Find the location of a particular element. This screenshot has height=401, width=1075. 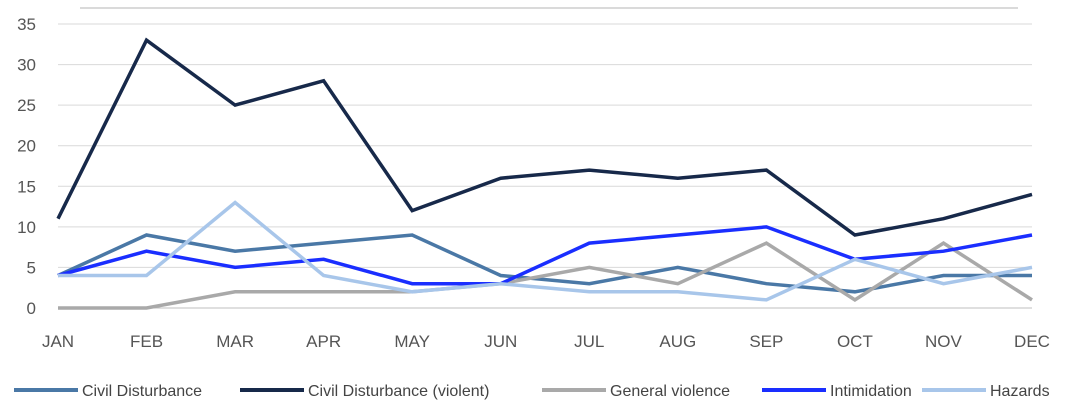

y-tick-label: 20 is located at coordinates (26, 146).